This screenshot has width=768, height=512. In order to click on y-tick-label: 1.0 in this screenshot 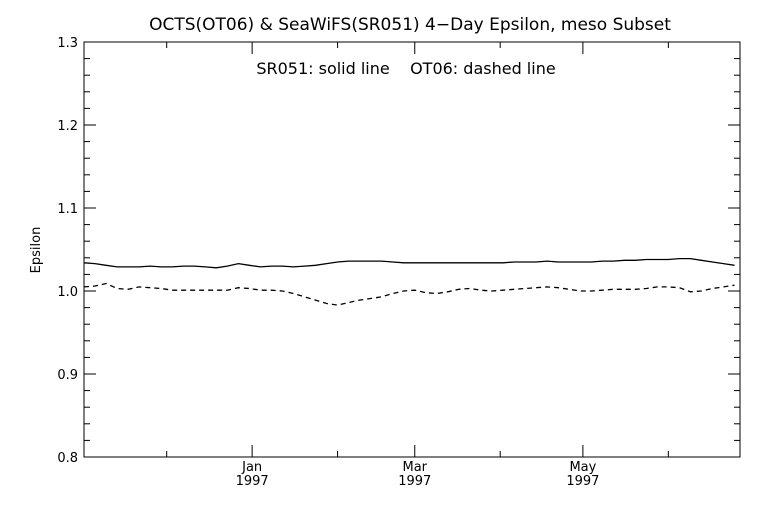, I will do `click(67, 292)`.